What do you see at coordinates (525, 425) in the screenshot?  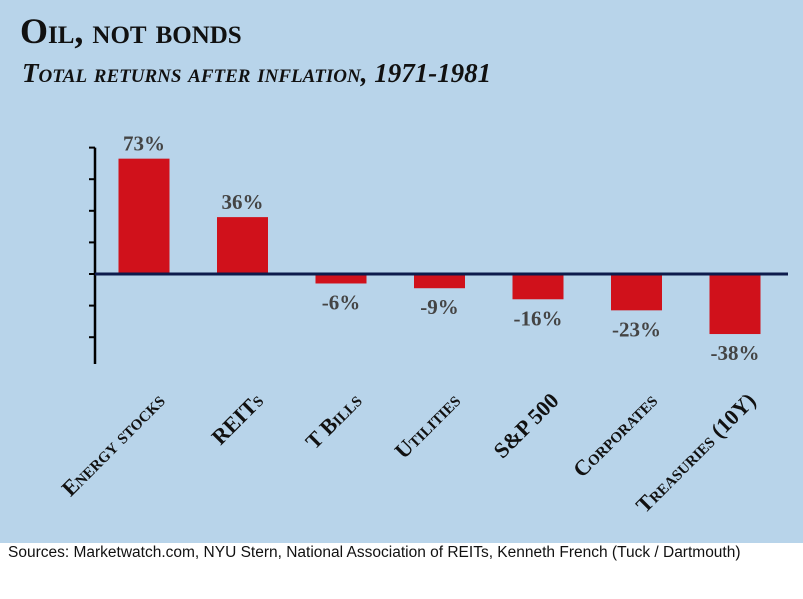 I see `category-label: S&P 500` at bounding box center [525, 425].